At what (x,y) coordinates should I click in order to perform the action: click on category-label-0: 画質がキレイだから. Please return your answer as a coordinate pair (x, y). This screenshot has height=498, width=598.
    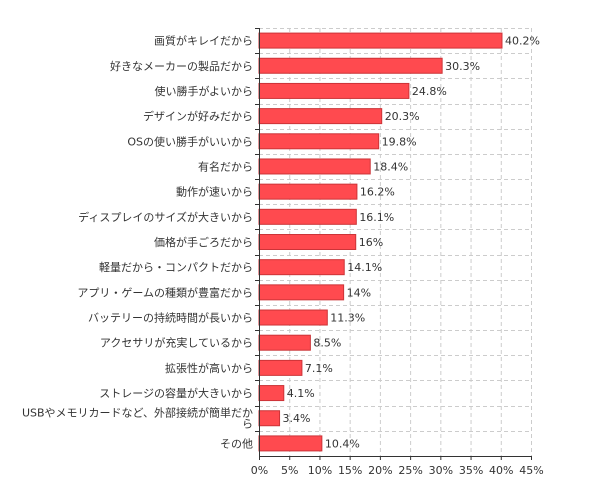
    Looking at the image, I should click on (203, 41).